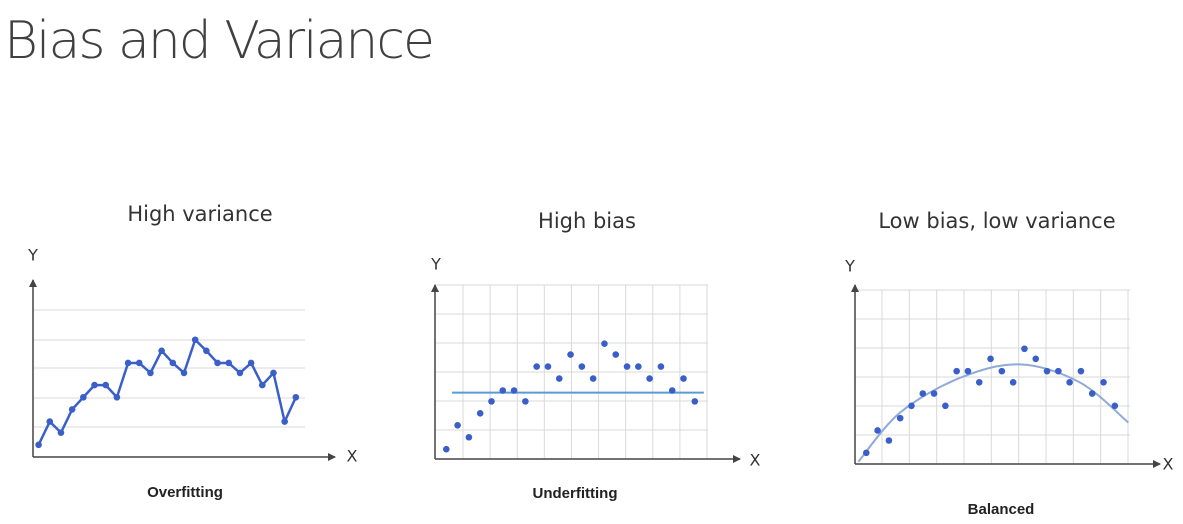 The height and width of the screenshot is (524, 1183). I want to click on caption: Underfitting, so click(575, 493).